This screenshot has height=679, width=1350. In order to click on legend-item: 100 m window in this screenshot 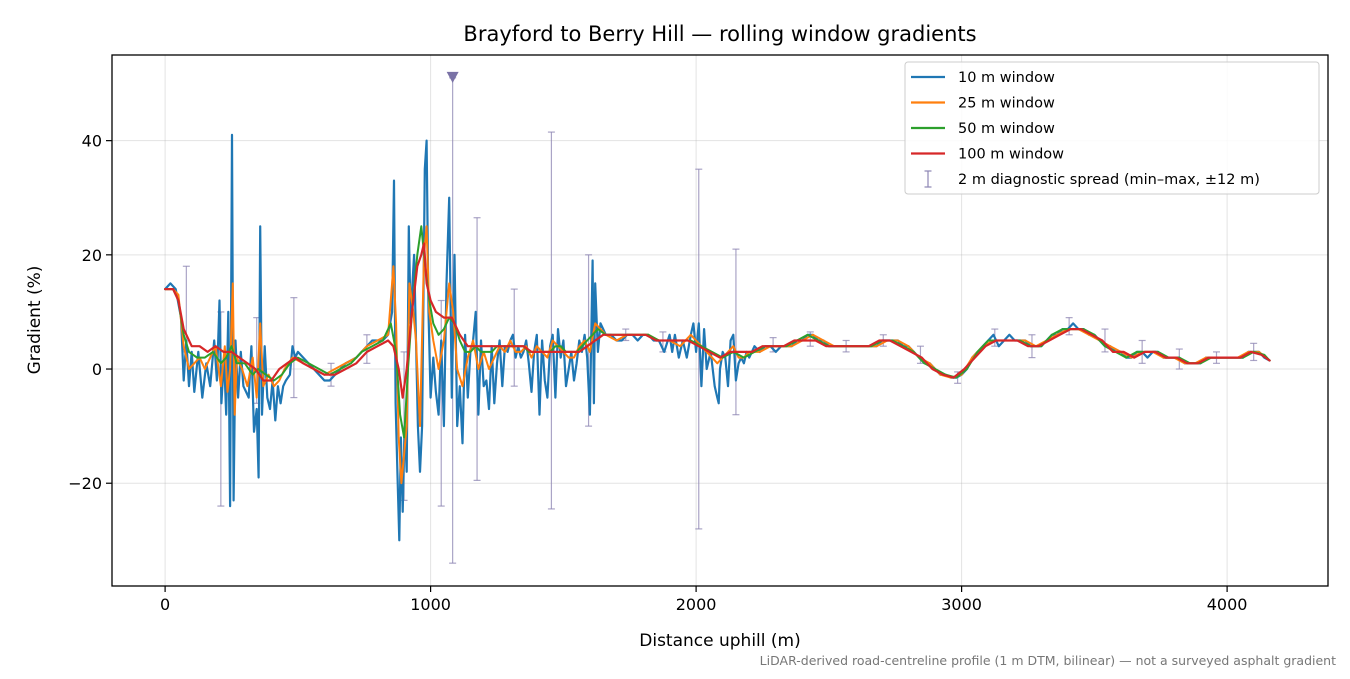, I will do `click(987, 155)`.